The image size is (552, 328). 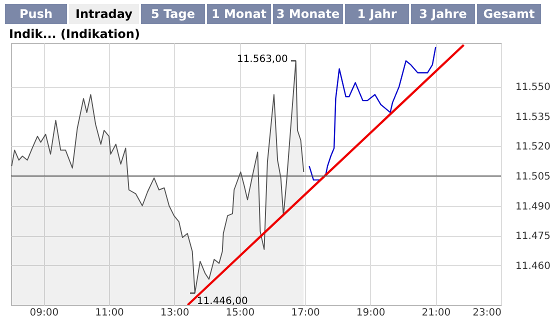 What do you see at coordinates (222, 302) in the screenshot?
I see `annotation: 11.446,00` at bounding box center [222, 302].